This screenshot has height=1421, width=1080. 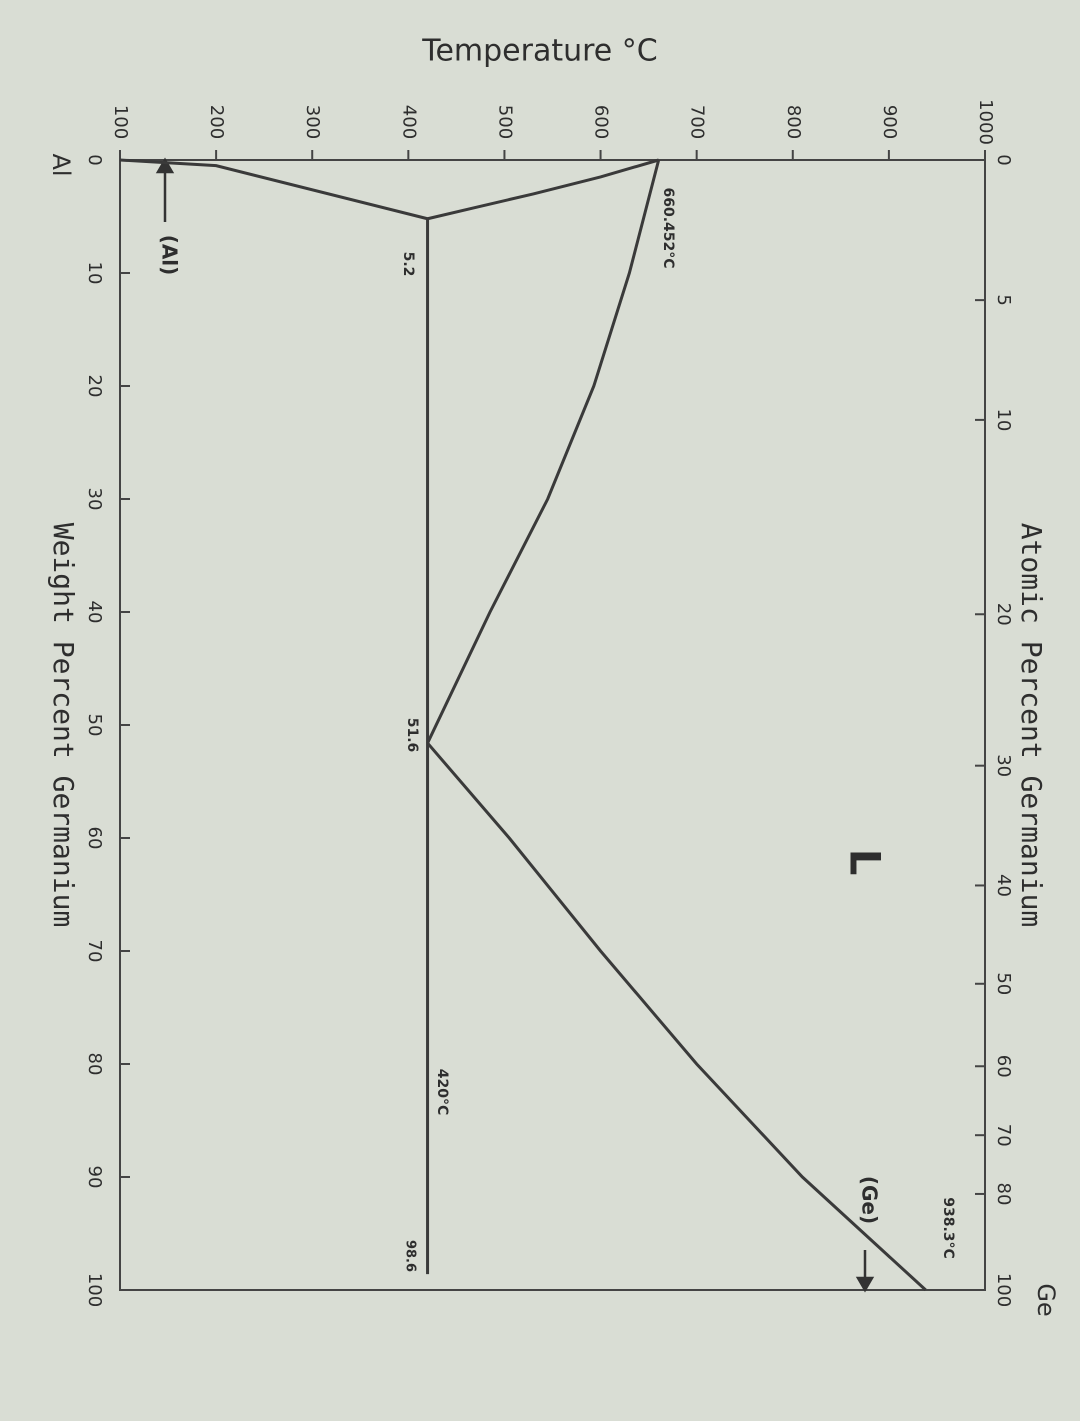 I want to click on x-tick-label: 100, so click(x=94, y=1290).